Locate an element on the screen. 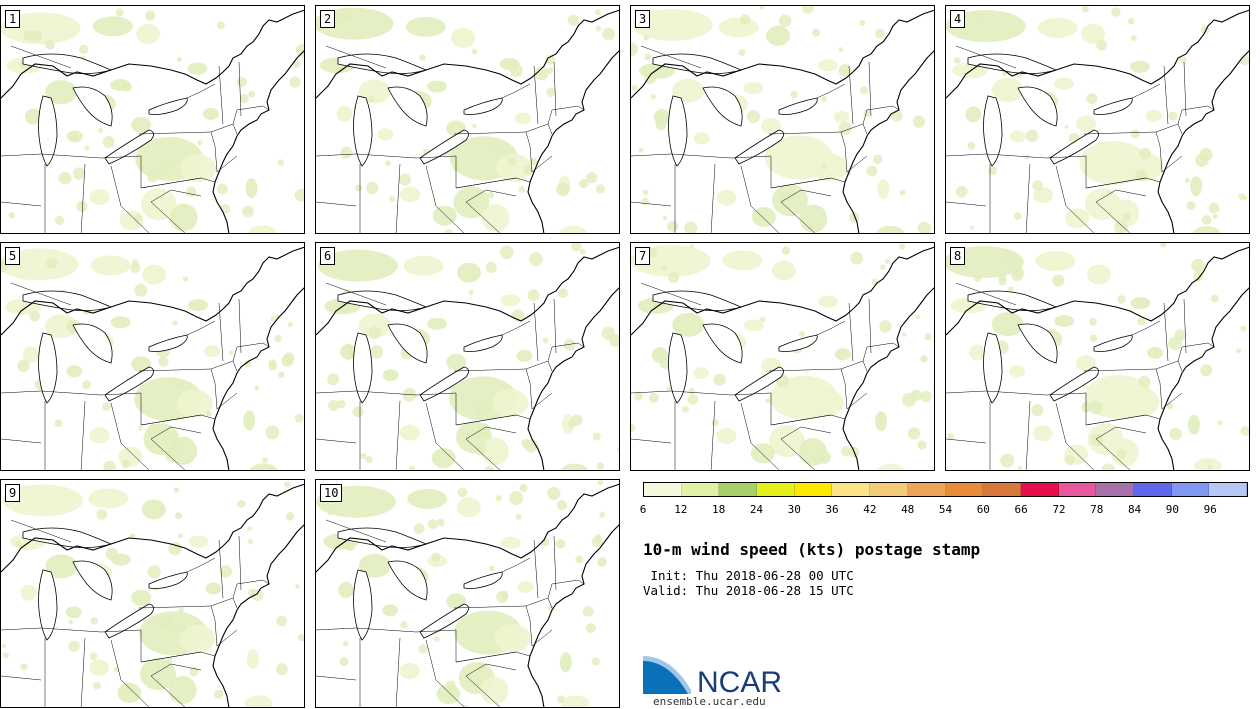 The height and width of the screenshot is (709, 1260). colorbar-tick: 54 is located at coordinates (945, 509).